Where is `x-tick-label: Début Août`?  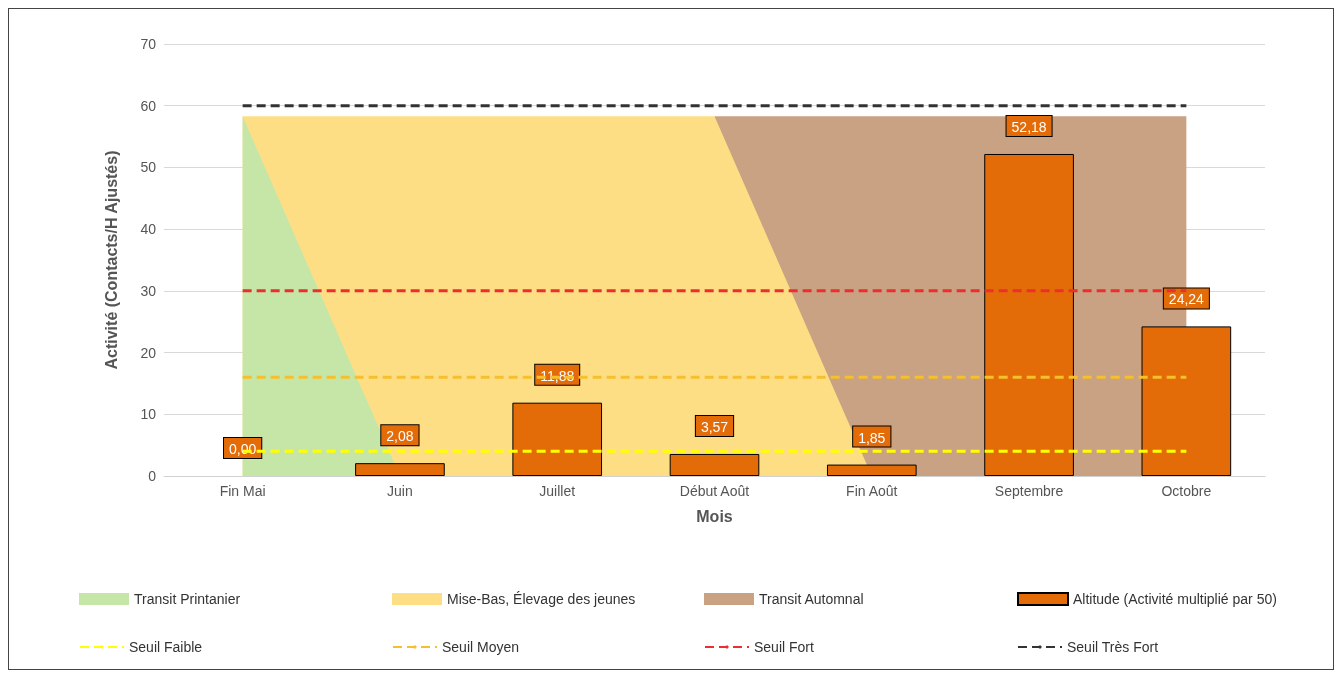
x-tick-label: Début Août is located at coordinates (714, 491).